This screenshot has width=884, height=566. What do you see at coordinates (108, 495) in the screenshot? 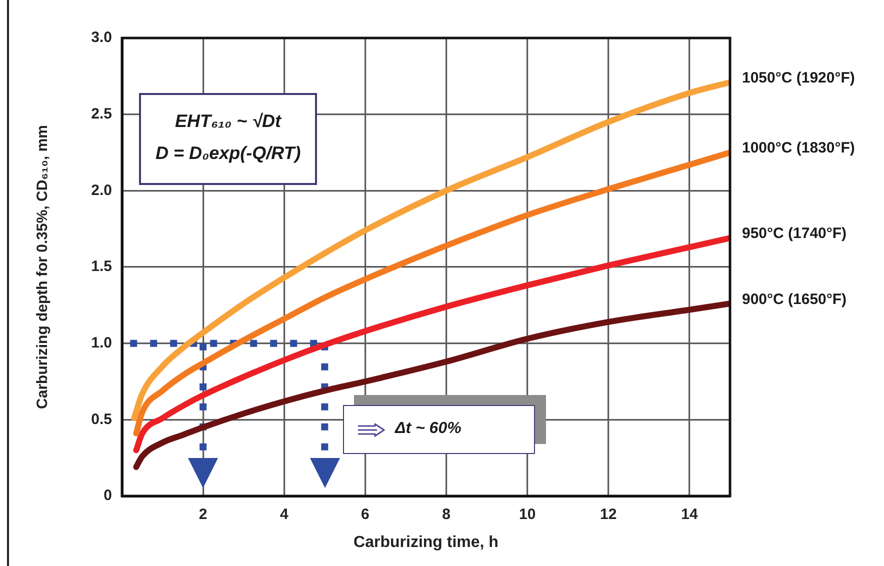
I see `y-tick-label: 0` at bounding box center [108, 495].